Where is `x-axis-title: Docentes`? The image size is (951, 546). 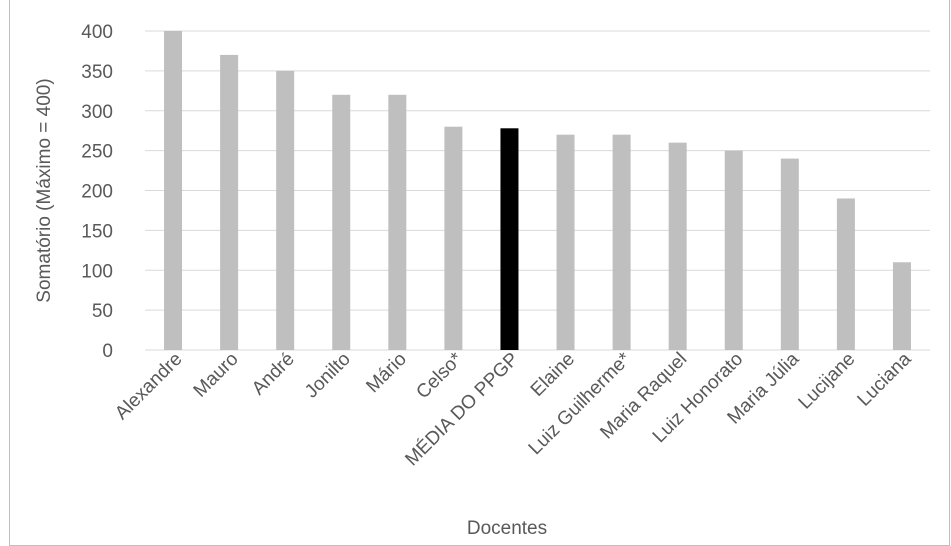
x-axis-title: Docentes is located at coordinates (507, 528).